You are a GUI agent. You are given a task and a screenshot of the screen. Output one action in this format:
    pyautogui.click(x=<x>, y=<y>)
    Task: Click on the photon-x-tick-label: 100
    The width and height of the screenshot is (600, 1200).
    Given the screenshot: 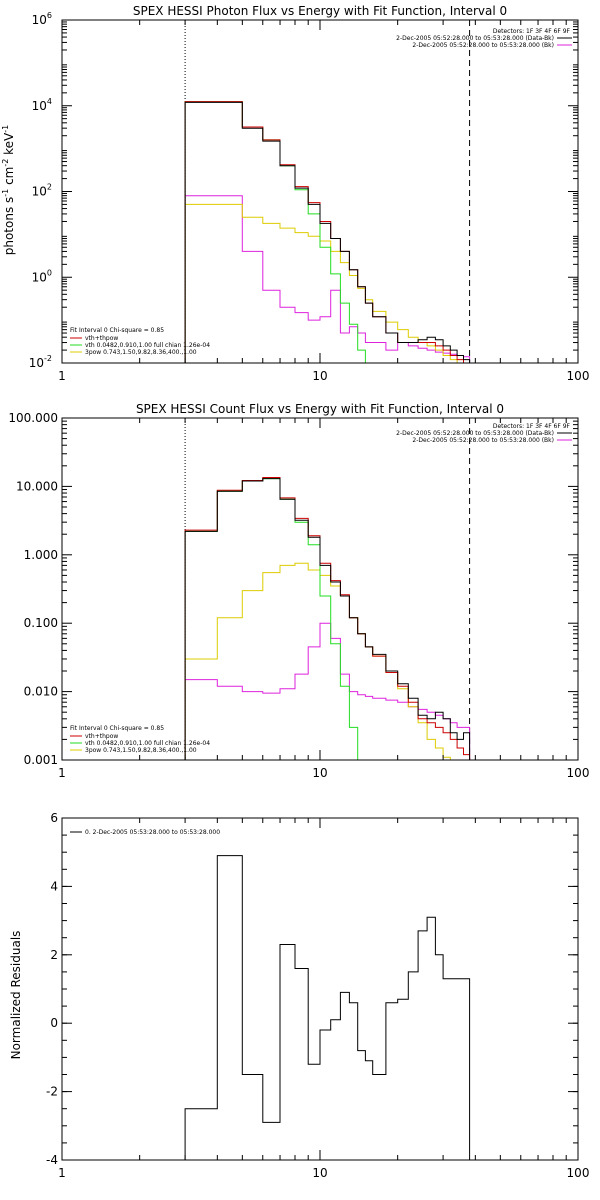 What is the action you would take?
    pyautogui.click(x=578, y=376)
    